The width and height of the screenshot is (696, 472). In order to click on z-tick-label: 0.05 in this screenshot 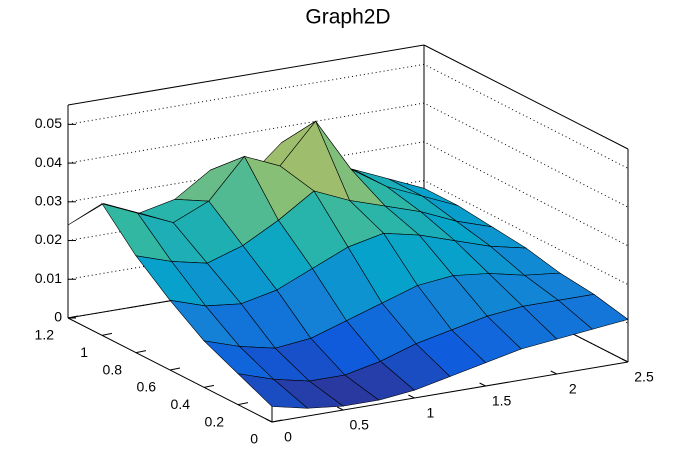, I will do `click(48, 123)`.